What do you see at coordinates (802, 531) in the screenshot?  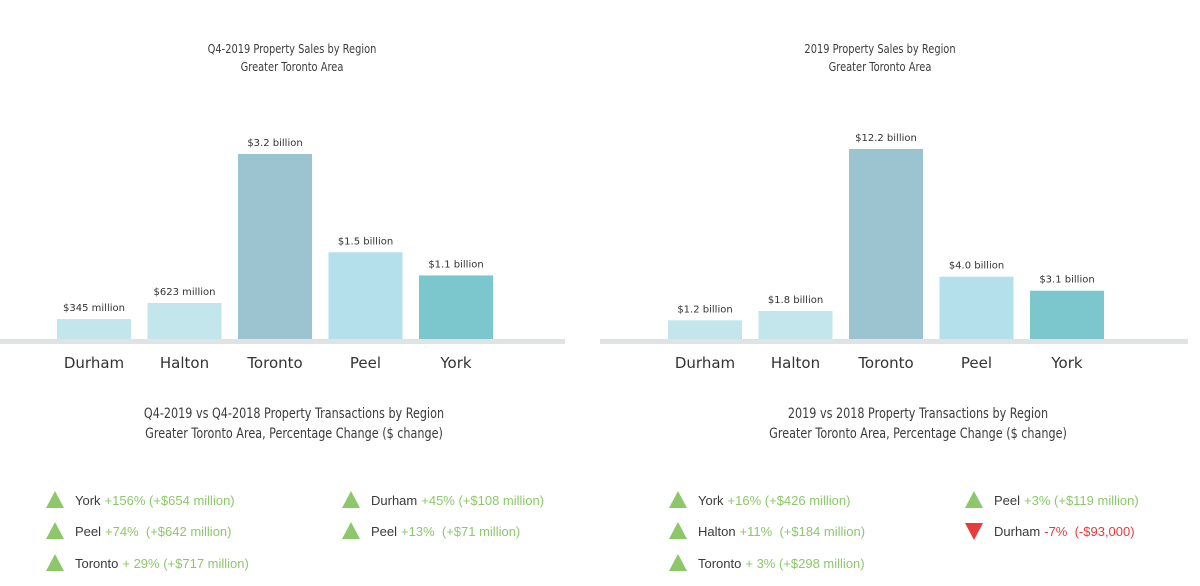 I see `change-value: +11% (+$184 million)` at bounding box center [802, 531].